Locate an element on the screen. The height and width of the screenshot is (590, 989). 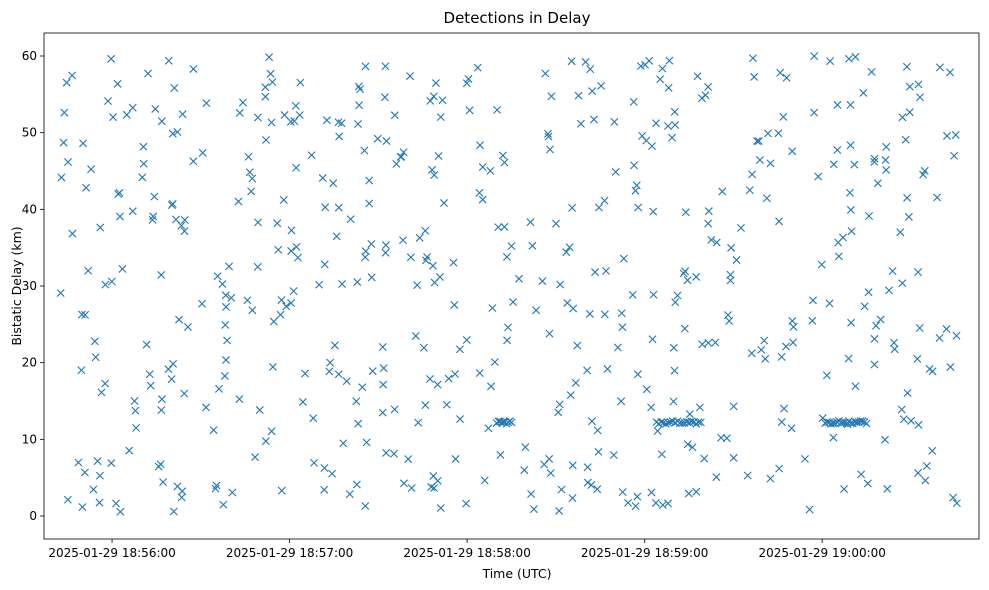
y-axis: 0 10 20 30 40 50 60 is located at coordinates (33, 286).